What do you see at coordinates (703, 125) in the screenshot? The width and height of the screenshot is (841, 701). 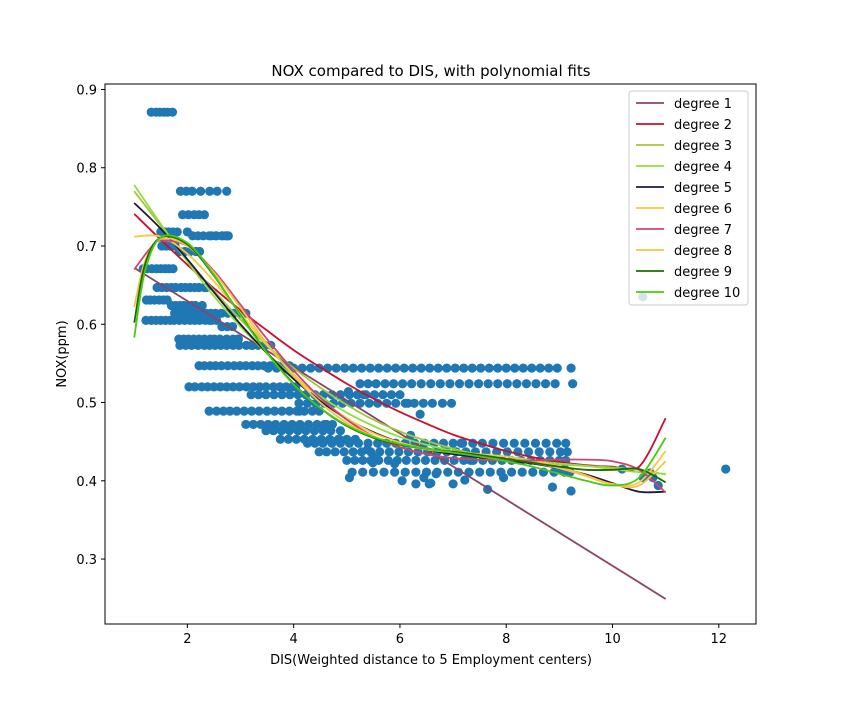 I see `legend-label: degree 2` at bounding box center [703, 125].